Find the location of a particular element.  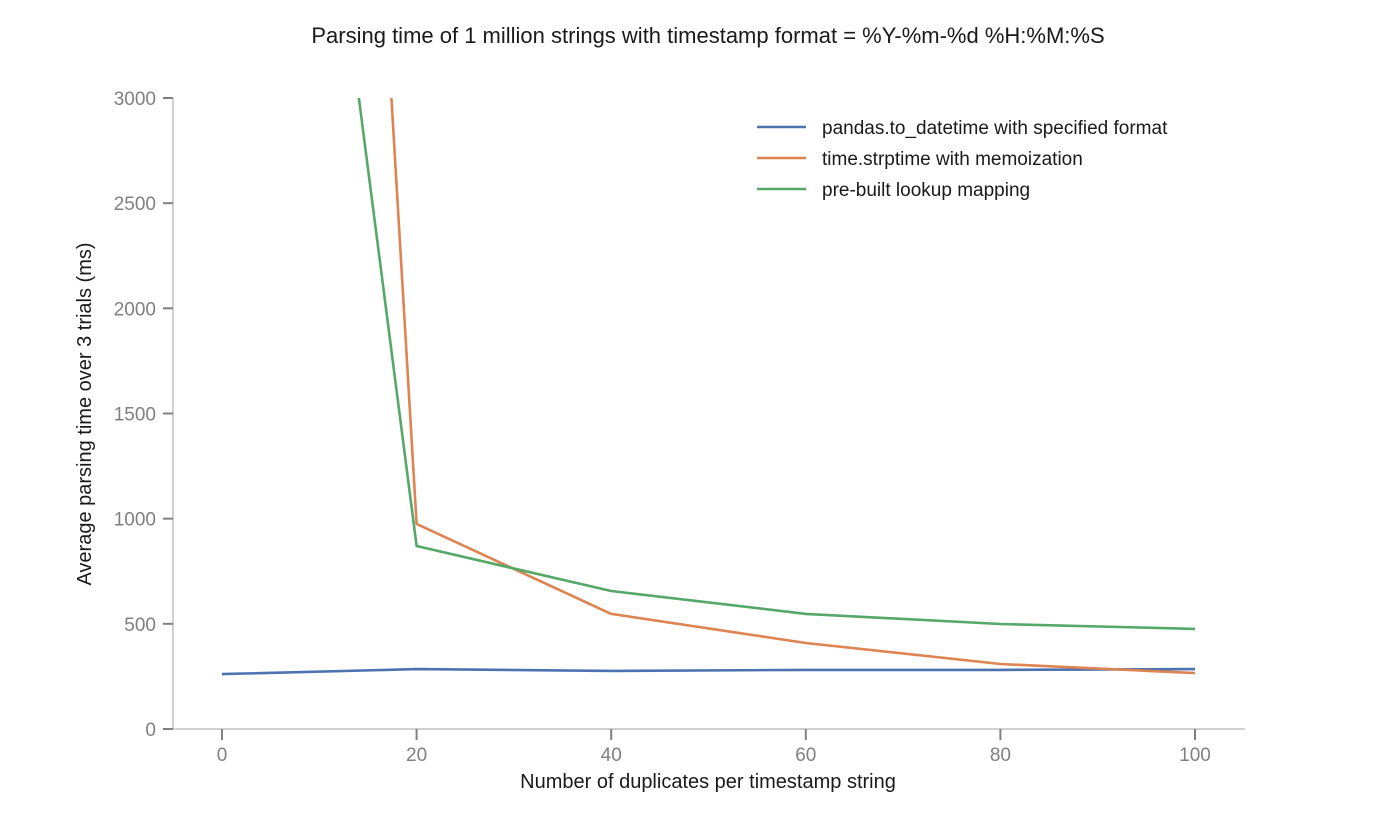

x-tick-label: 40 is located at coordinates (611, 755).